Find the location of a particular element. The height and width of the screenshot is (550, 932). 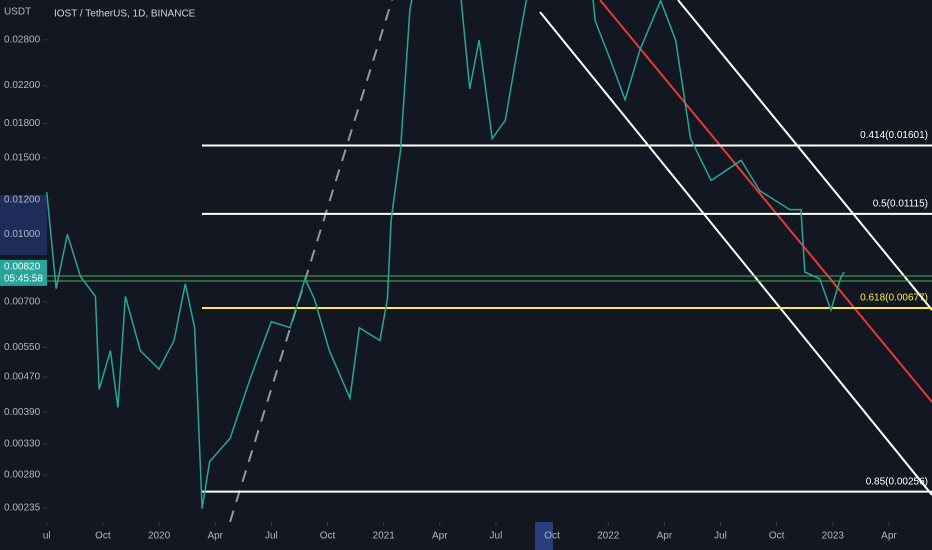

y-tick-label: 0.01800 is located at coordinates (22, 123).